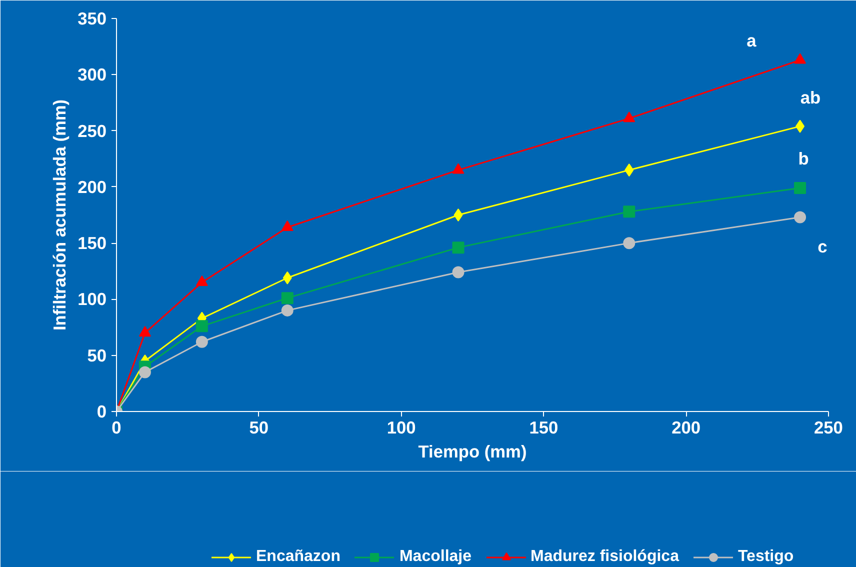  I want to click on x-tick-label: 100, so click(401, 428).